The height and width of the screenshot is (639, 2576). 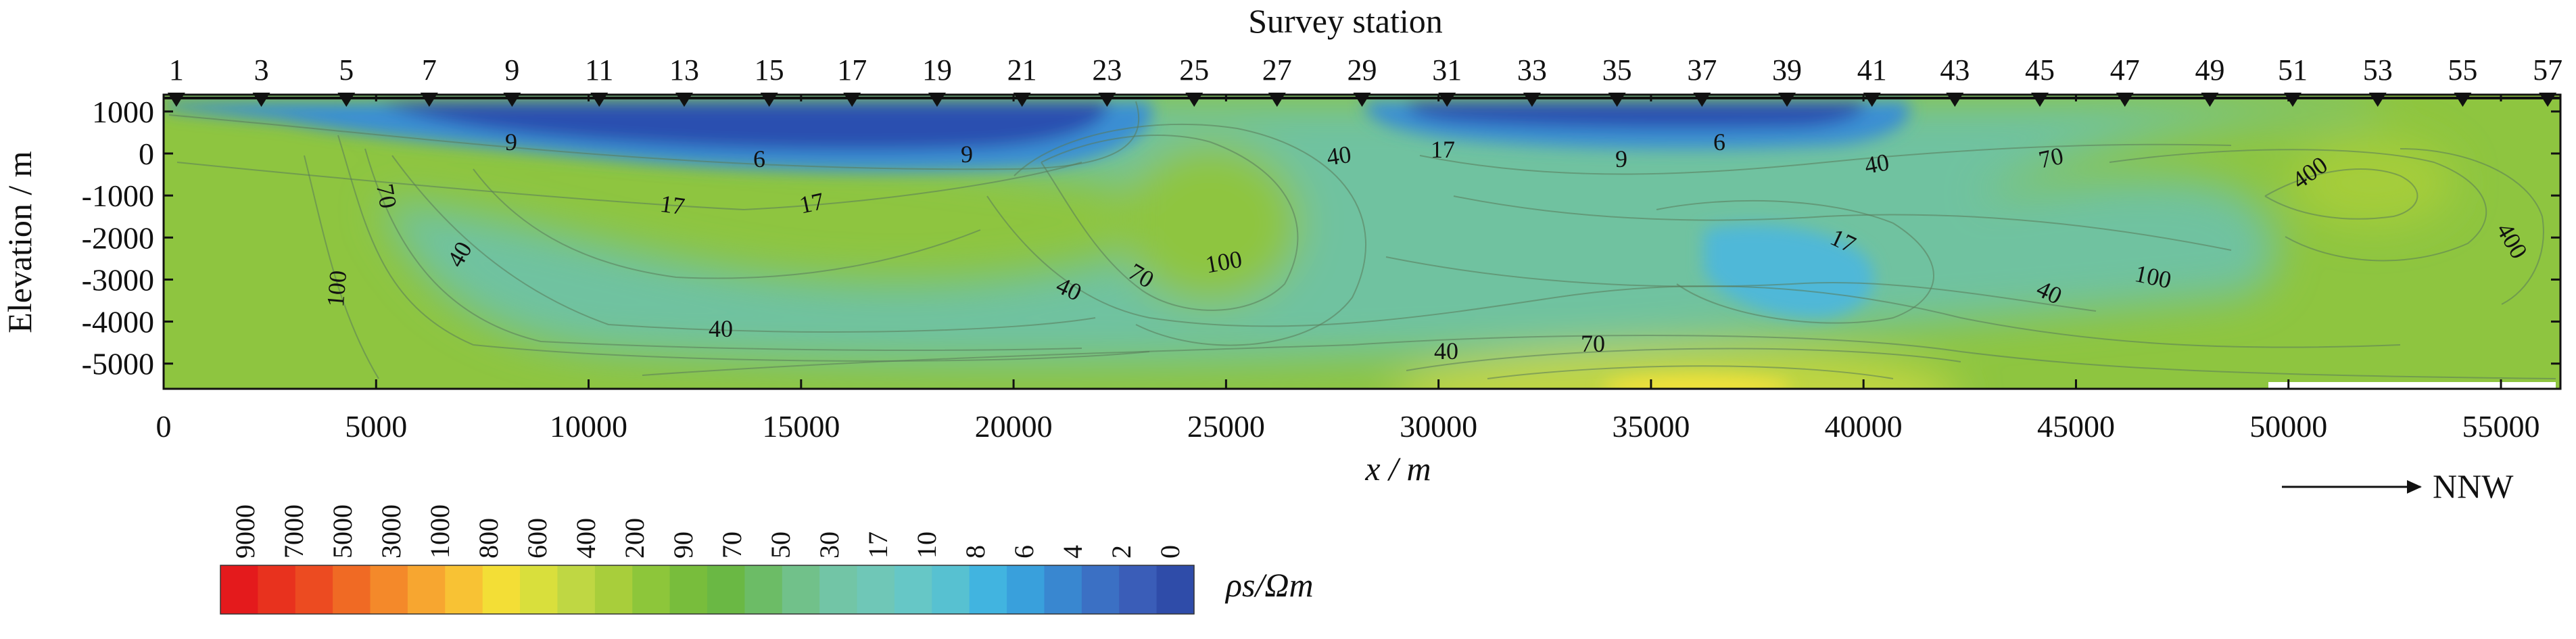 I want to click on contour-label: 9, so click(x=1621, y=158).